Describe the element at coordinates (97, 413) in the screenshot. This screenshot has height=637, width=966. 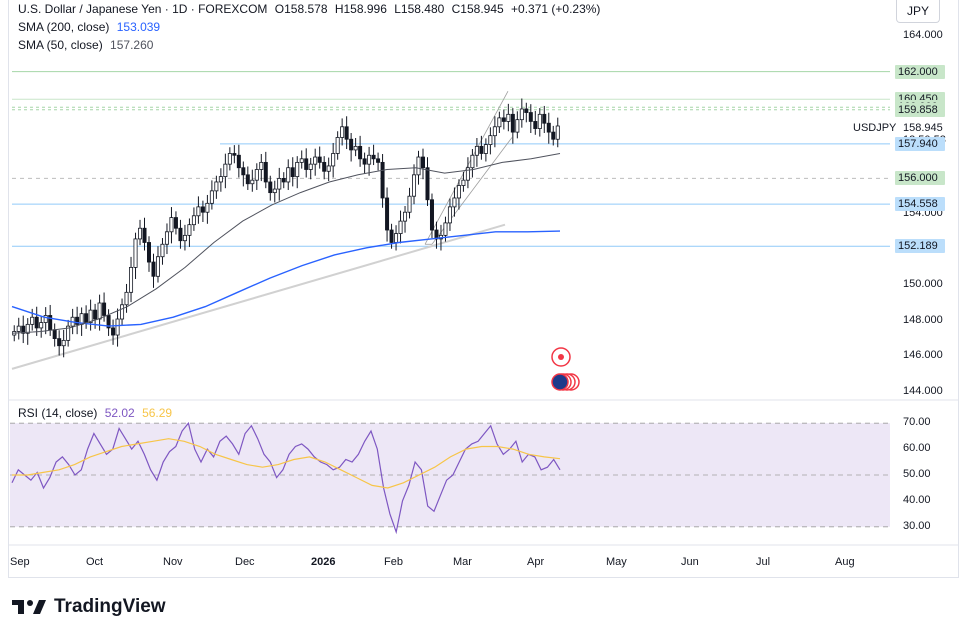
I see `rsi-legend: RSI (14, close) 52.02 56.29` at that location.